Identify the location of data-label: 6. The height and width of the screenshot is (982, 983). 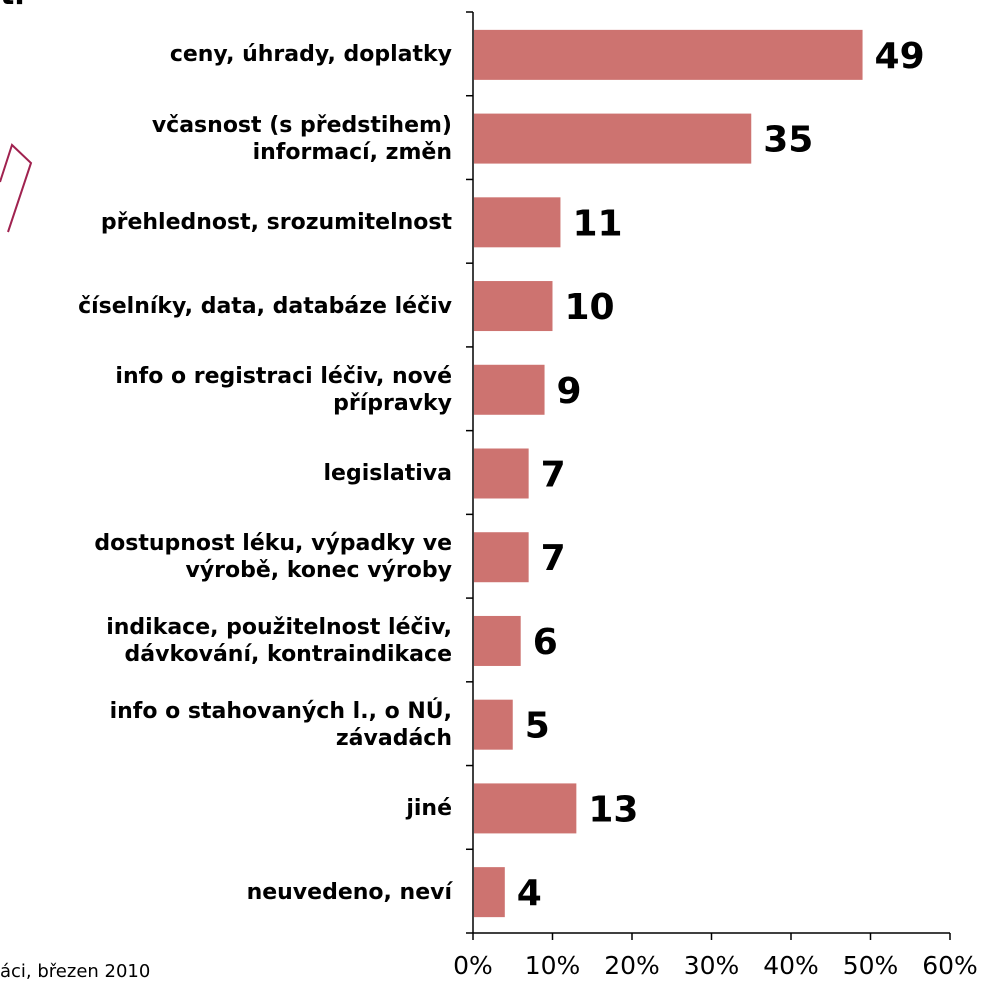
(545, 642).